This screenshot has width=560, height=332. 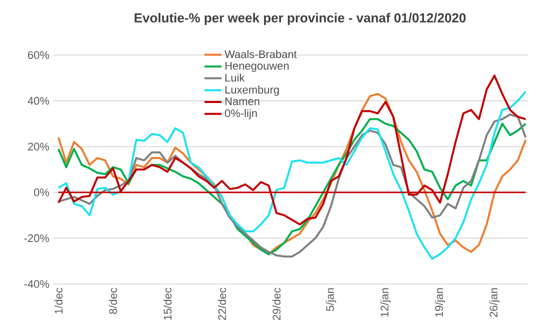 I want to click on x-tick-label: 19/jan, so click(x=440, y=302).